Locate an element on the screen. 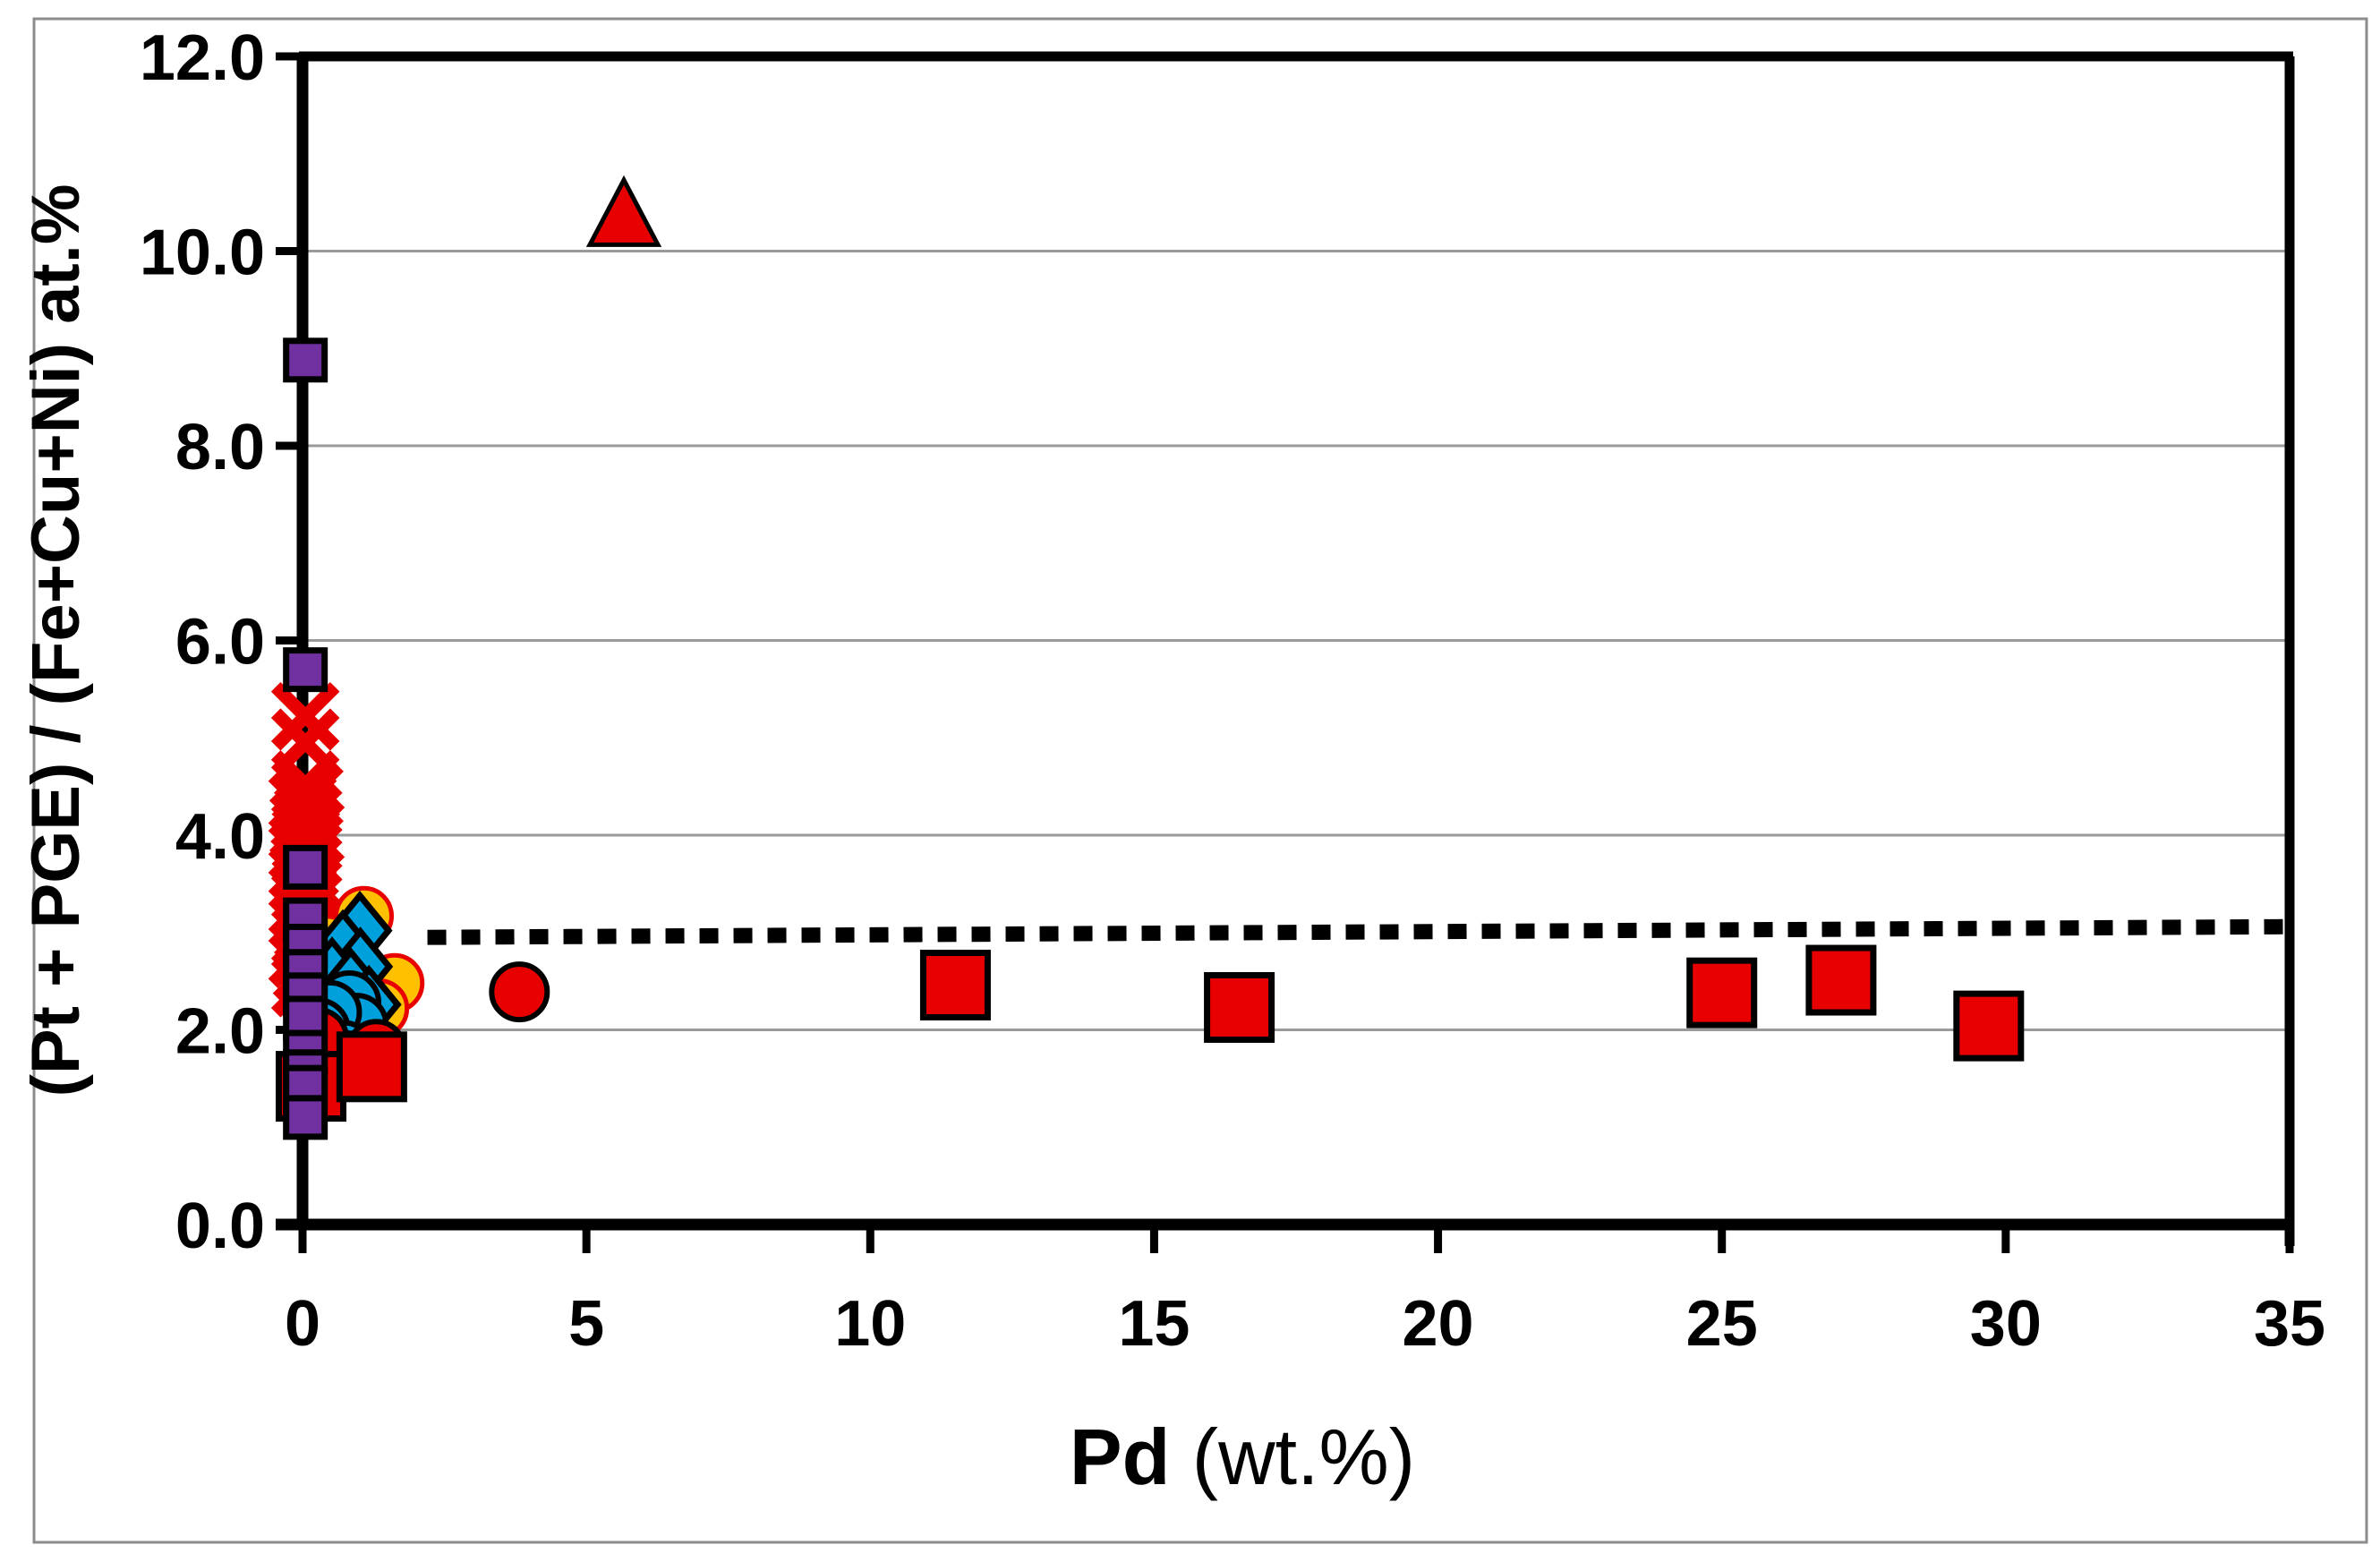 This screenshot has width=2380, height=1562. x-tick-label-35: 35 is located at coordinates (2290, 1324).